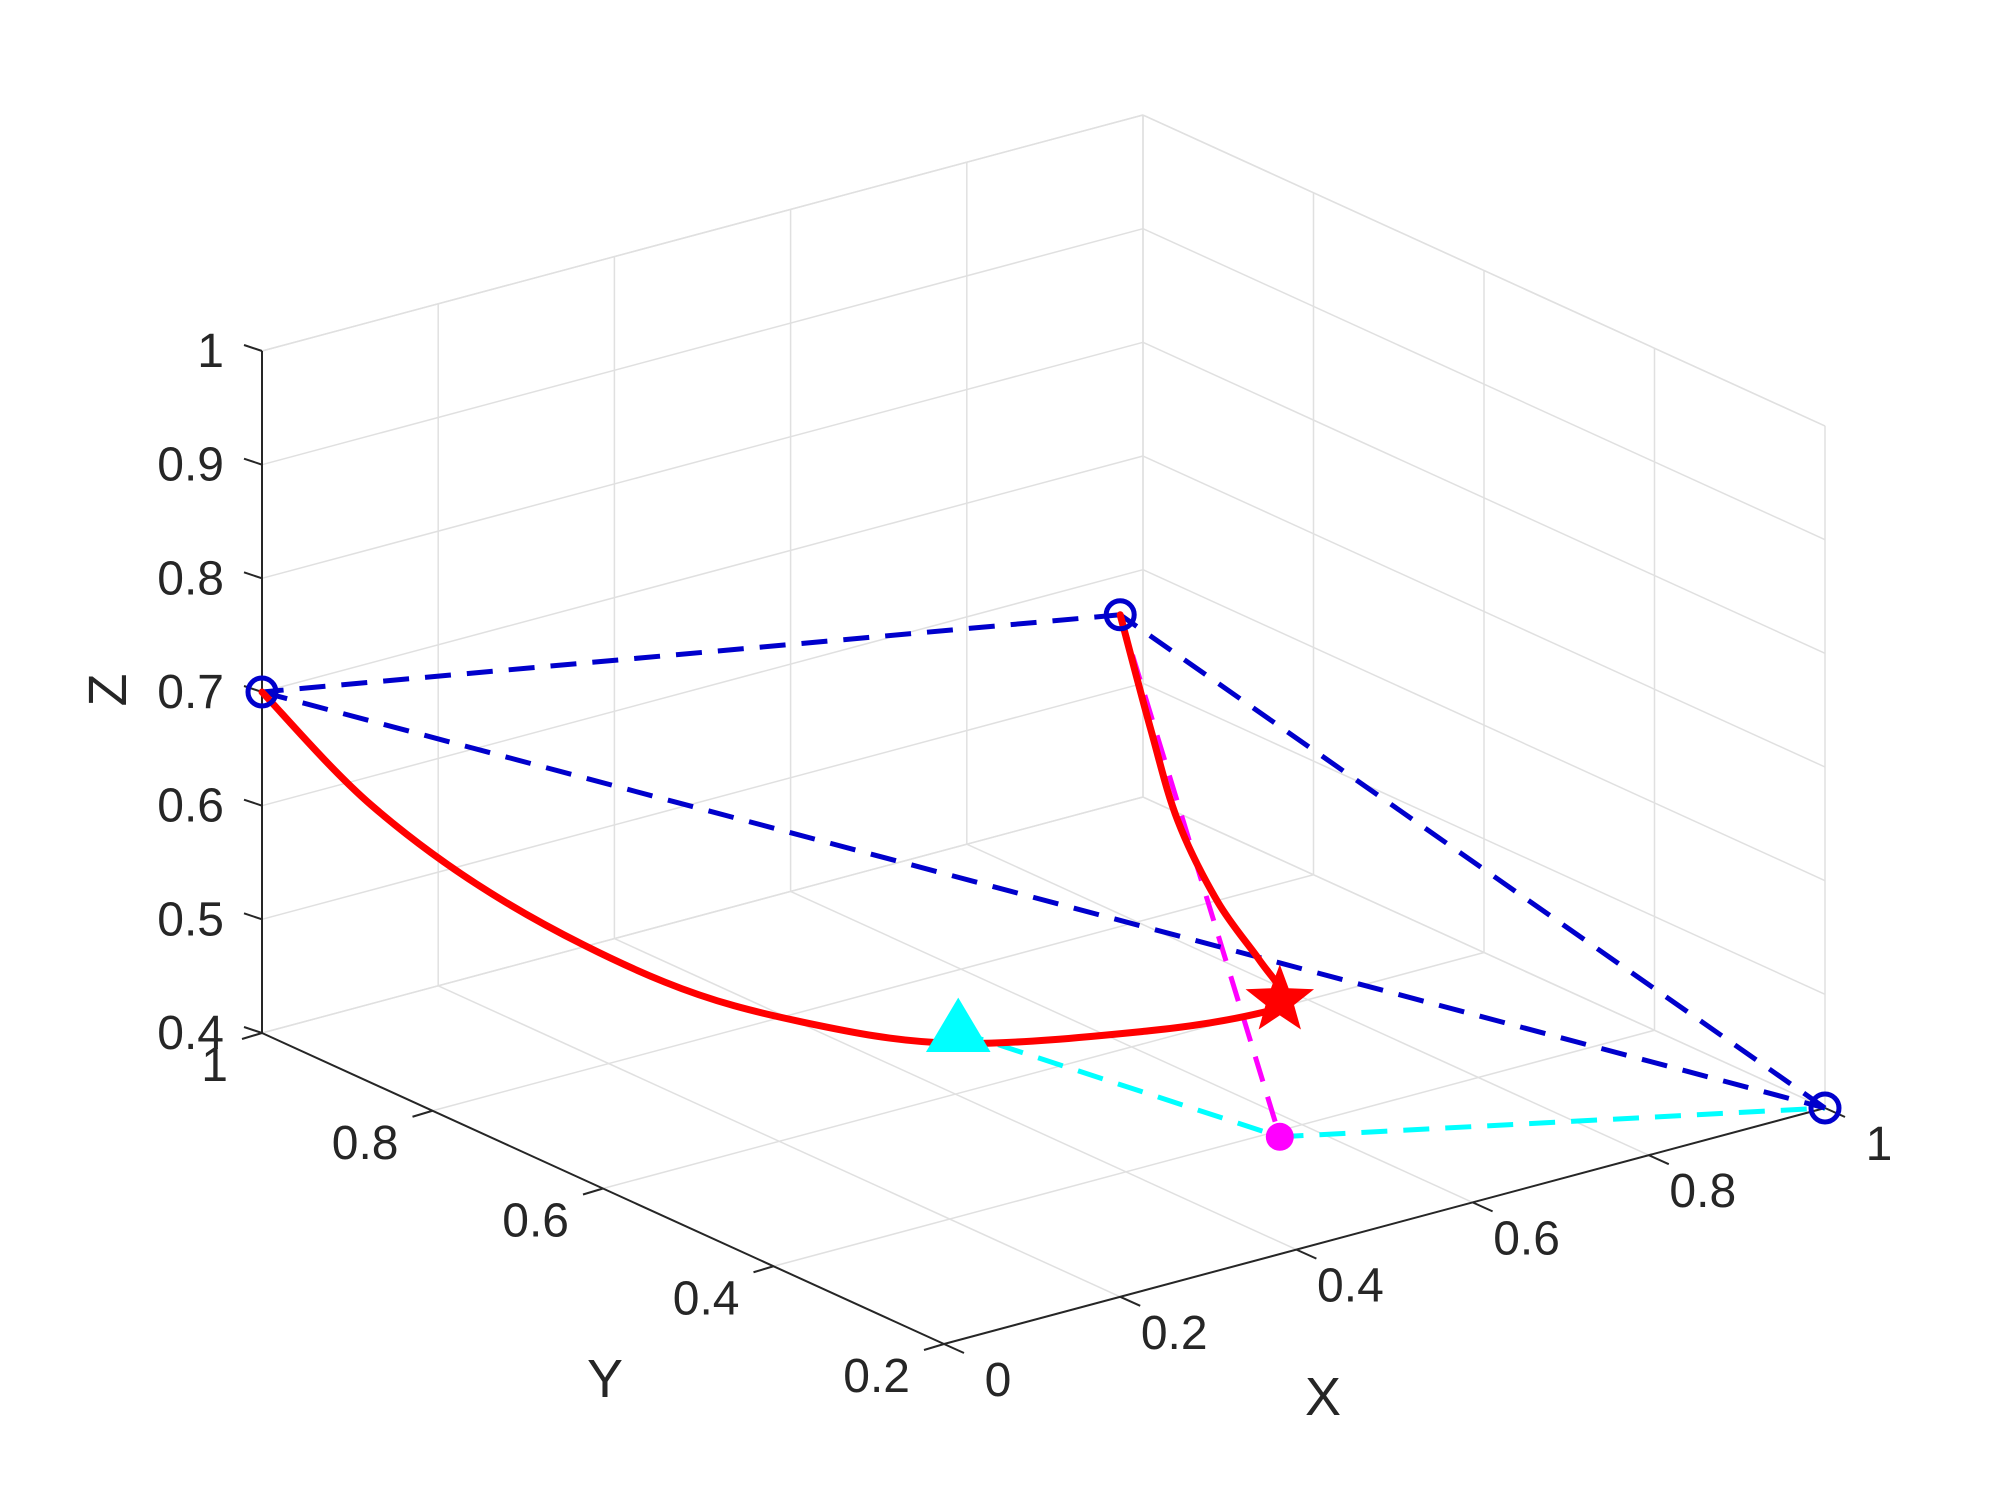 This screenshot has width=2000, height=1500. Describe the element at coordinates (1323, 1397) in the screenshot. I see `x-axis-title: X` at that location.